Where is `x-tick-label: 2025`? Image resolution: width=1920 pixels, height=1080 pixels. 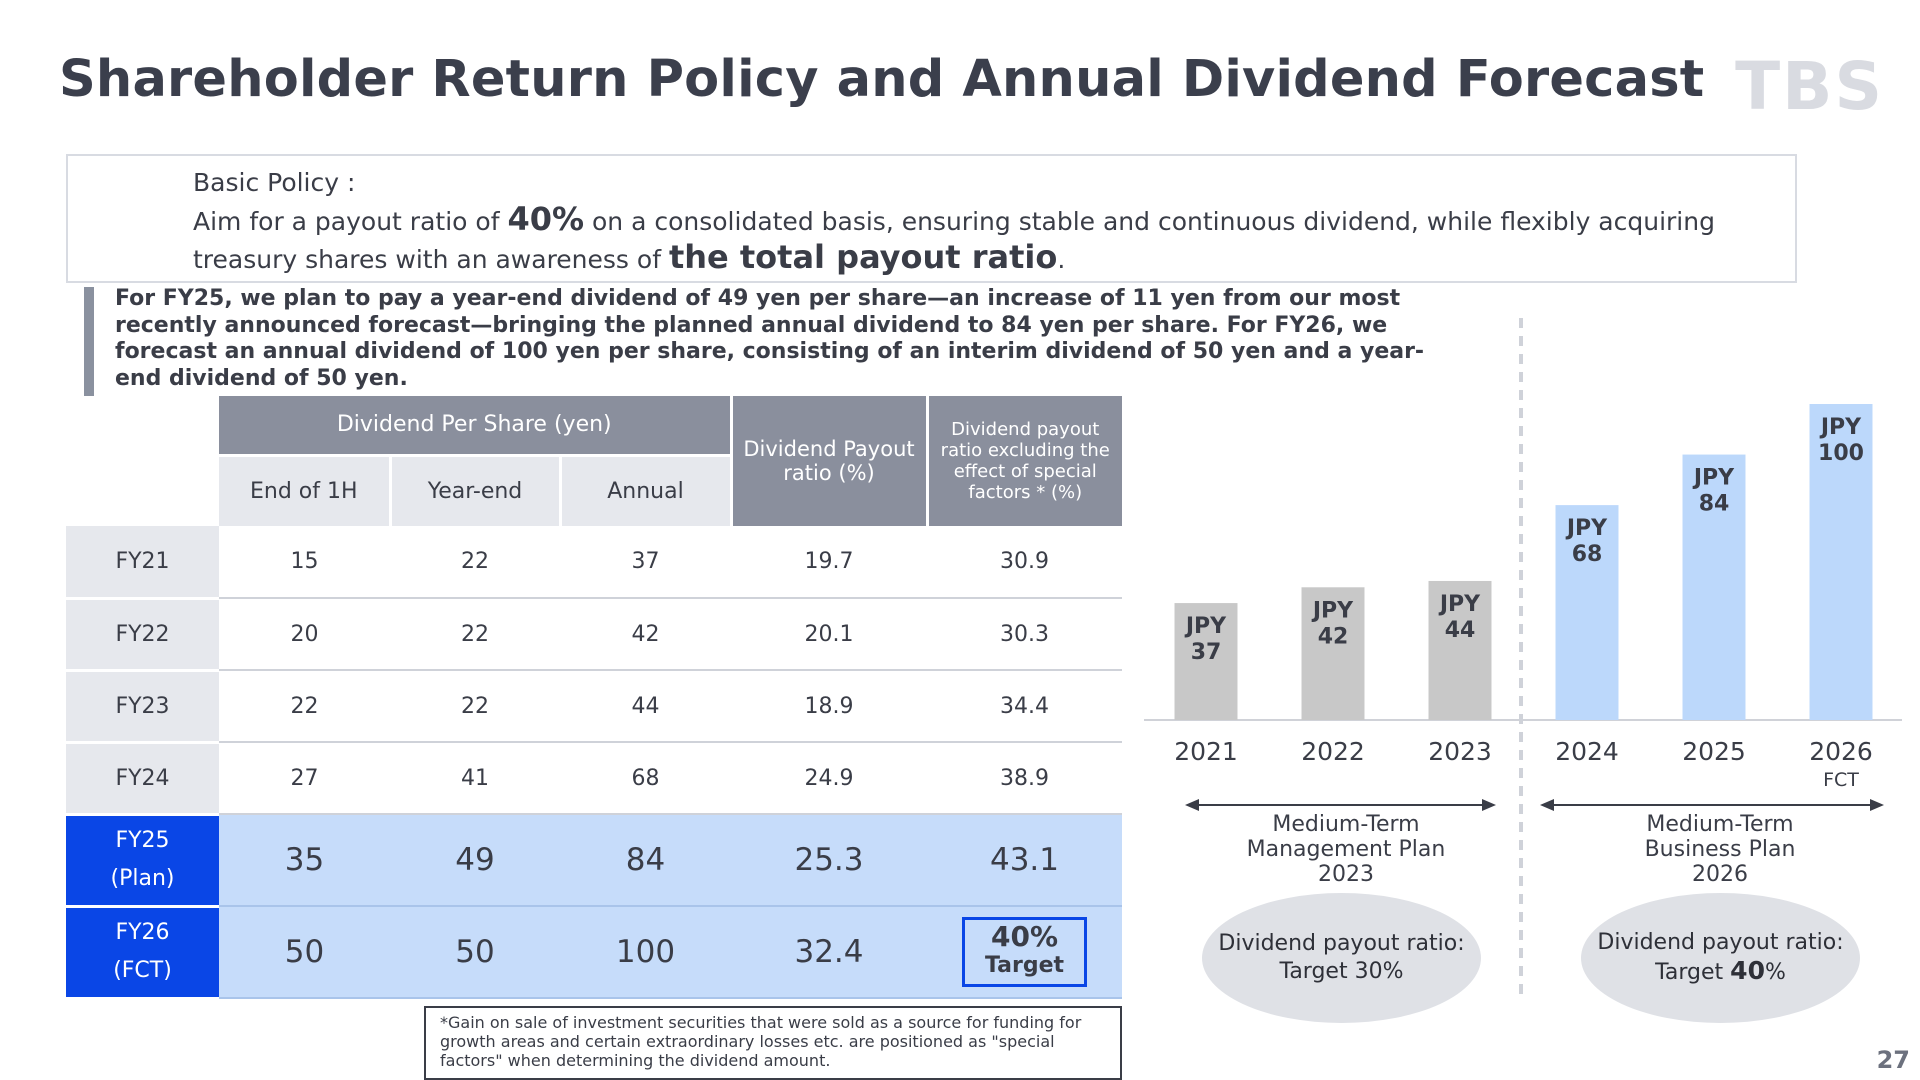
x-tick-label: 2025 is located at coordinates (1714, 751).